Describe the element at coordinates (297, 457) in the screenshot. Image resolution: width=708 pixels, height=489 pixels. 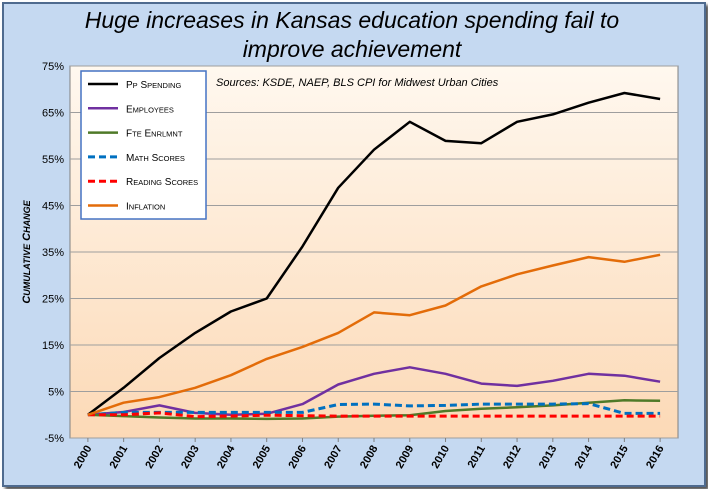
I see `x-tick-label: 2006` at that location.